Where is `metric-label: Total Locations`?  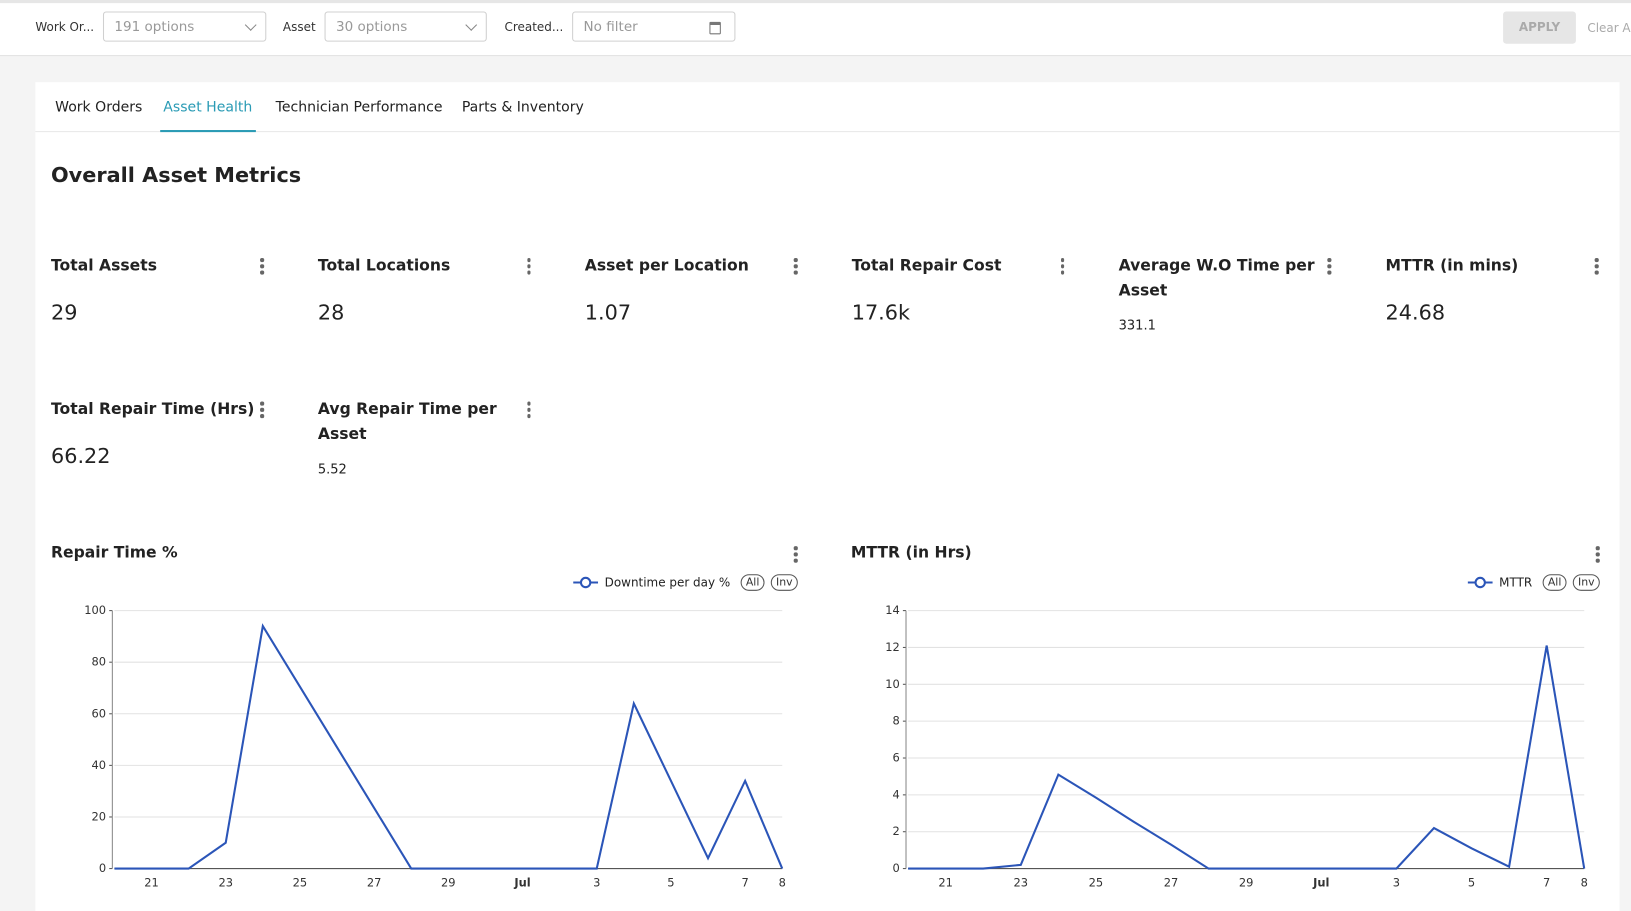 metric-label: Total Locations is located at coordinates (384, 265).